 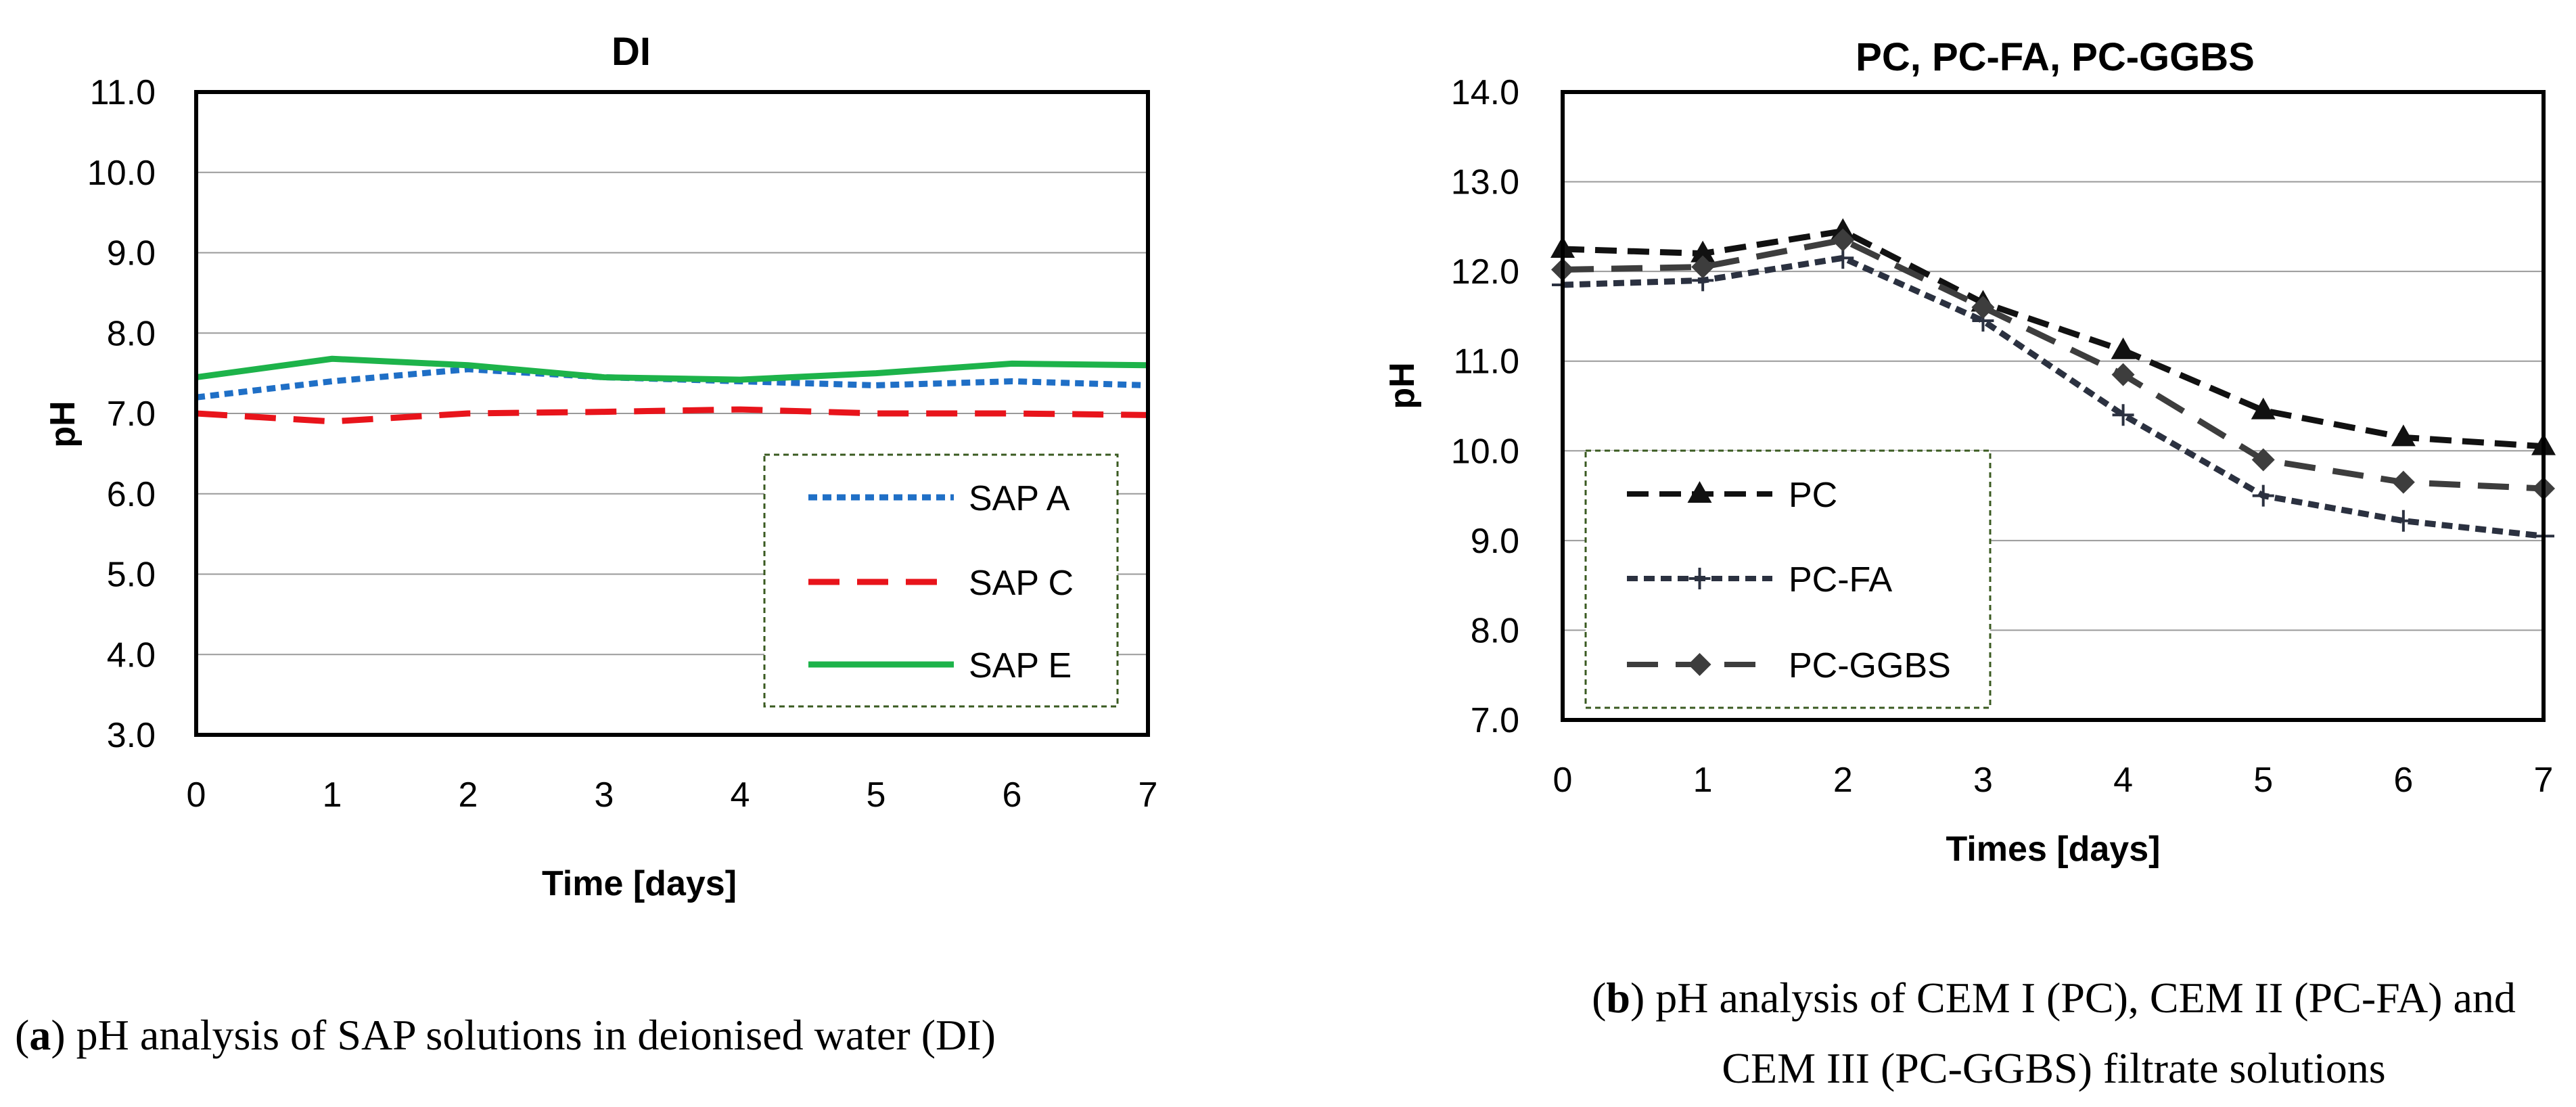 What do you see at coordinates (131, 735) in the screenshot?
I see `chart-a-y-tick-3.0: 3.0` at bounding box center [131, 735].